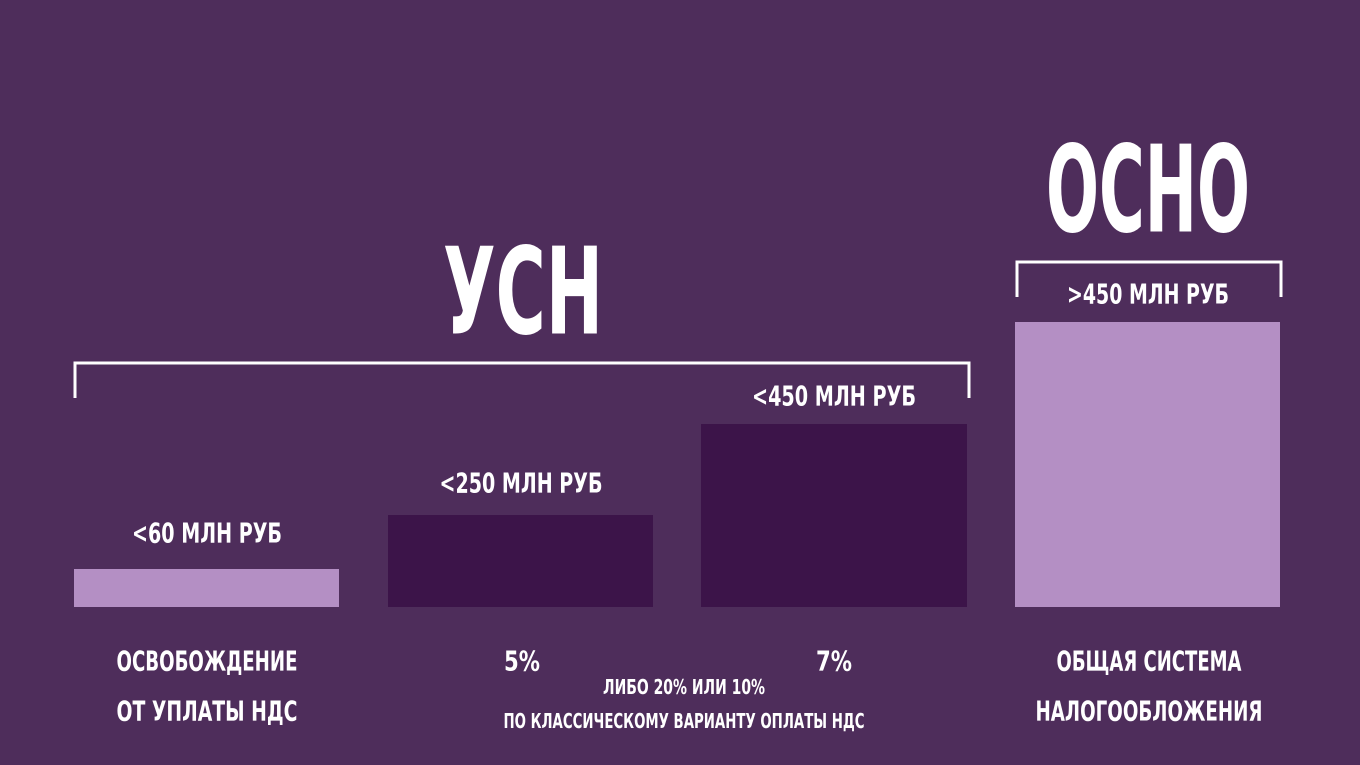 The image size is (1360, 765). I want to click on bar-caption: 7%, so click(834, 661).